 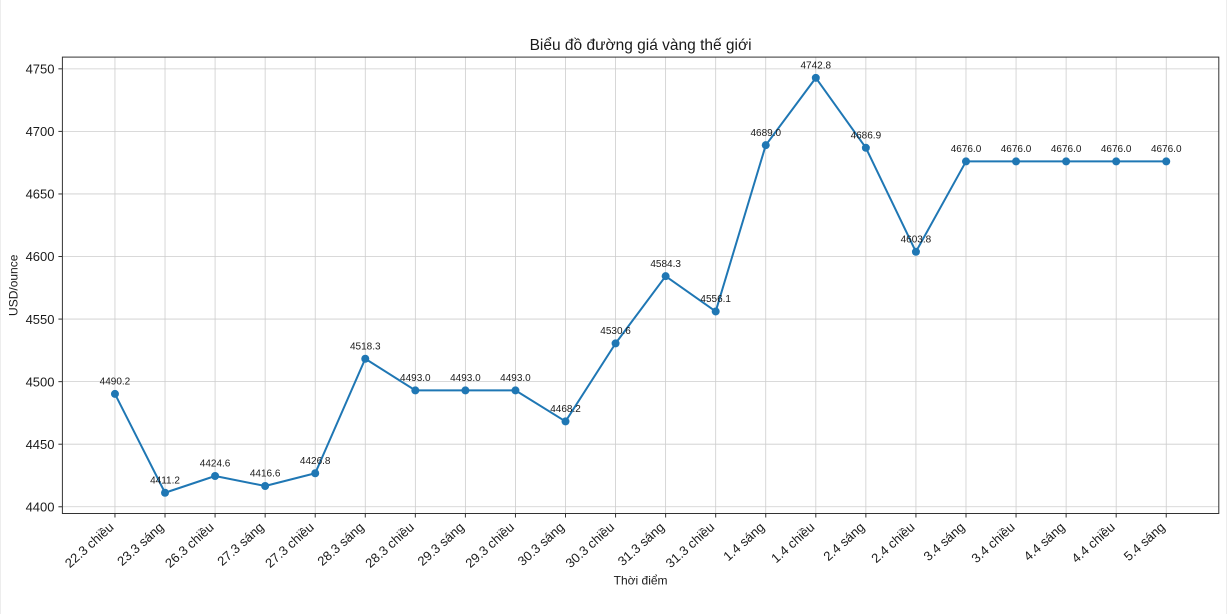 What do you see at coordinates (115, 382) in the screenshot?
I see `svg-text: 4490.2` at bounding box center [115, 382].